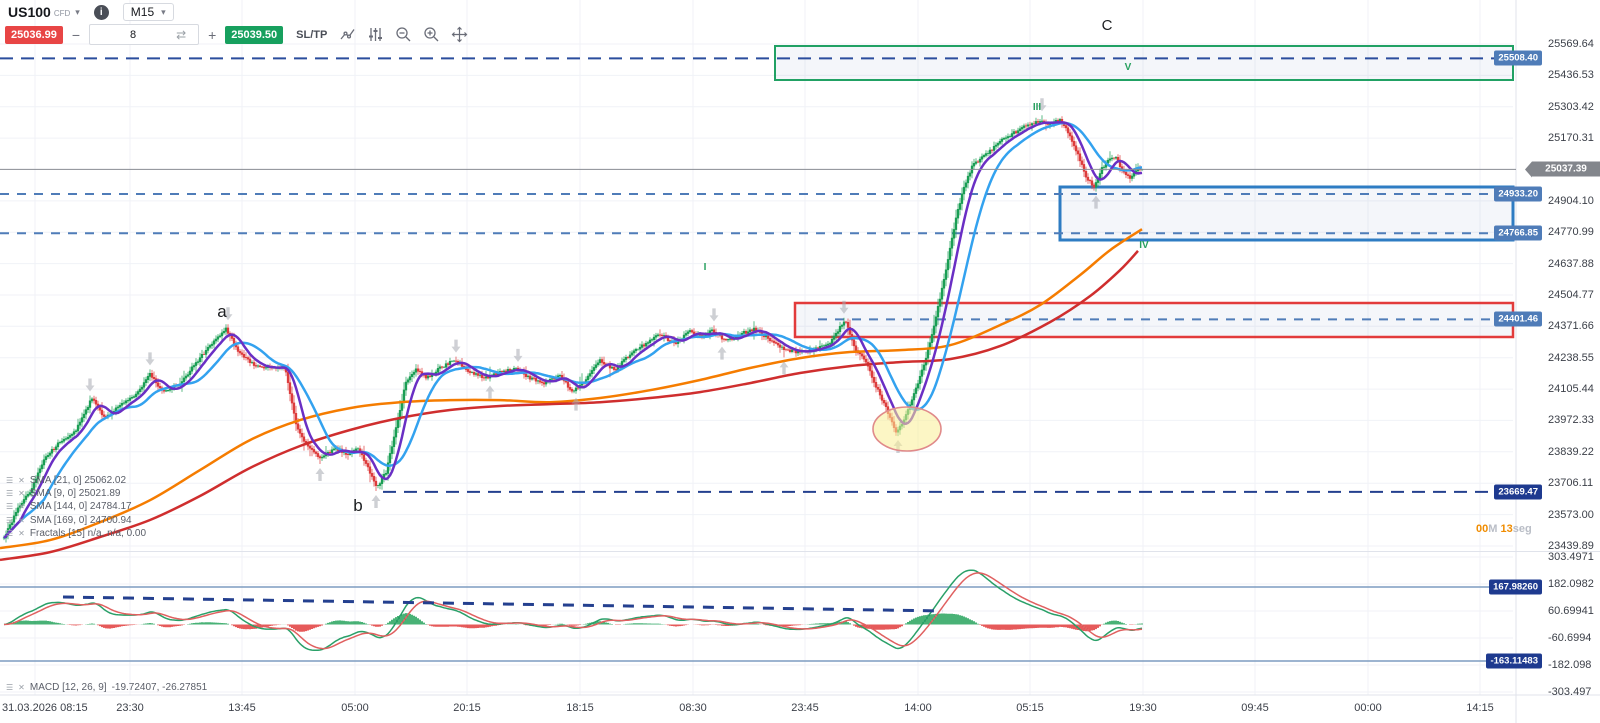  What do you see at coordinates (1480, 708) in the screenshot?
I see `time-axis-label: 14:15` at bounding box center [1480, 708].